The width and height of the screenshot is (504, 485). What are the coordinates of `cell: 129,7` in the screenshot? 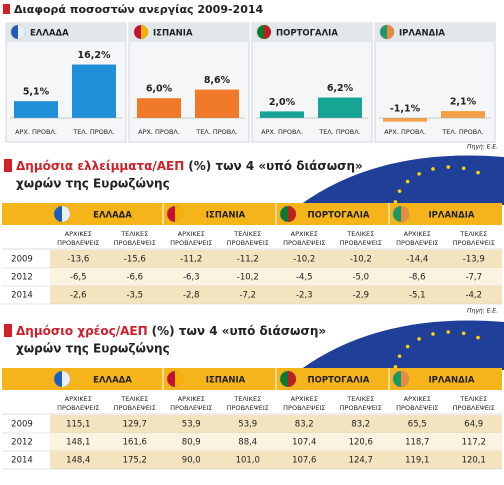 It's located at (135, 425).